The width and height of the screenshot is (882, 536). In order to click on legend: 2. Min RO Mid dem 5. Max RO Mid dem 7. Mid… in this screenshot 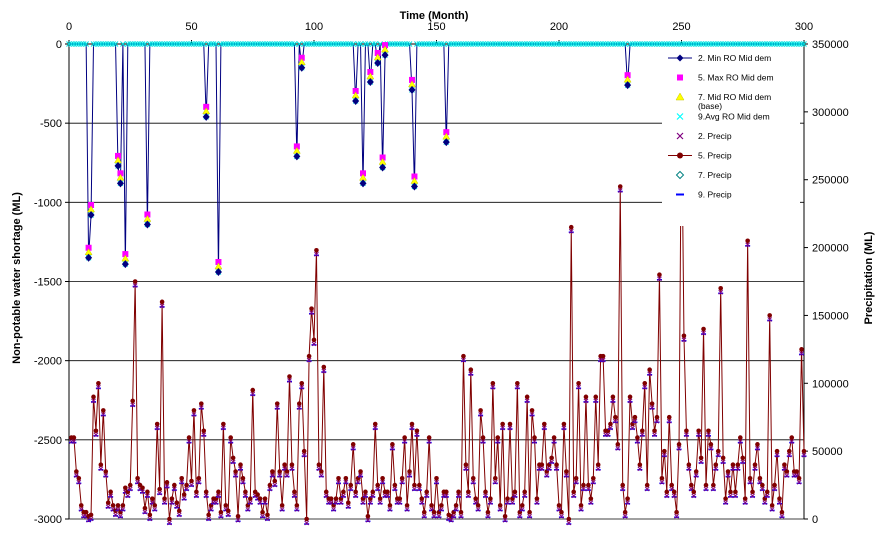, I will do `click(731, 137)`.